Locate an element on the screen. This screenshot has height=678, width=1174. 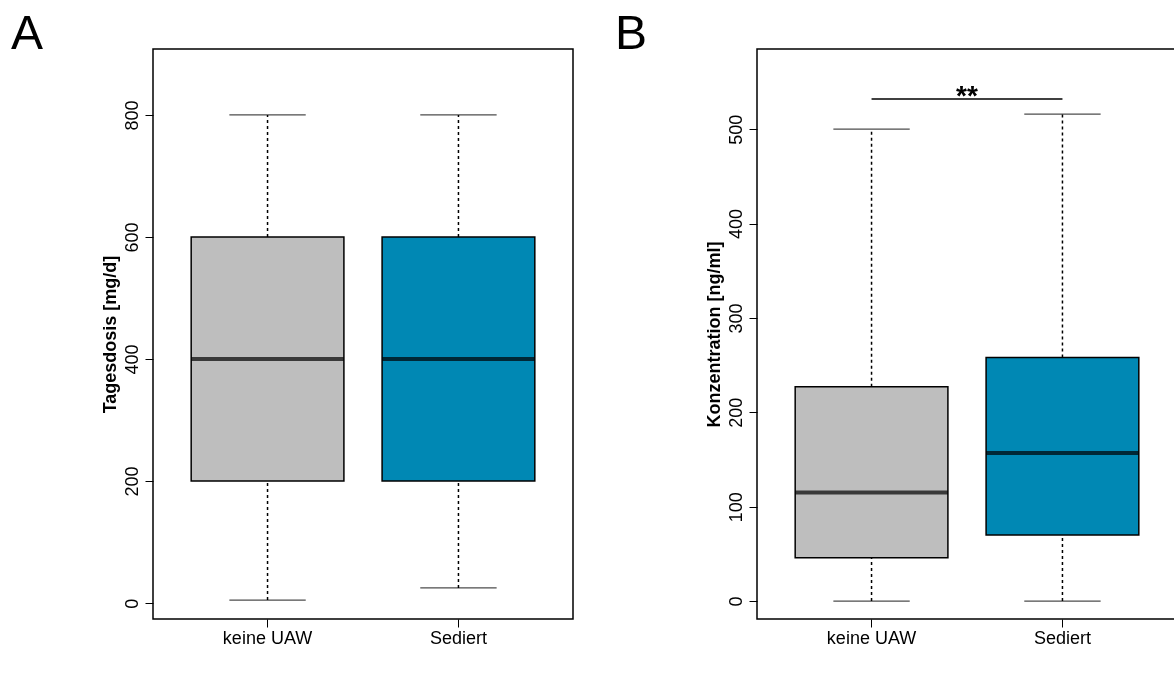
chart-title: A is located at coordinates (27, 32).